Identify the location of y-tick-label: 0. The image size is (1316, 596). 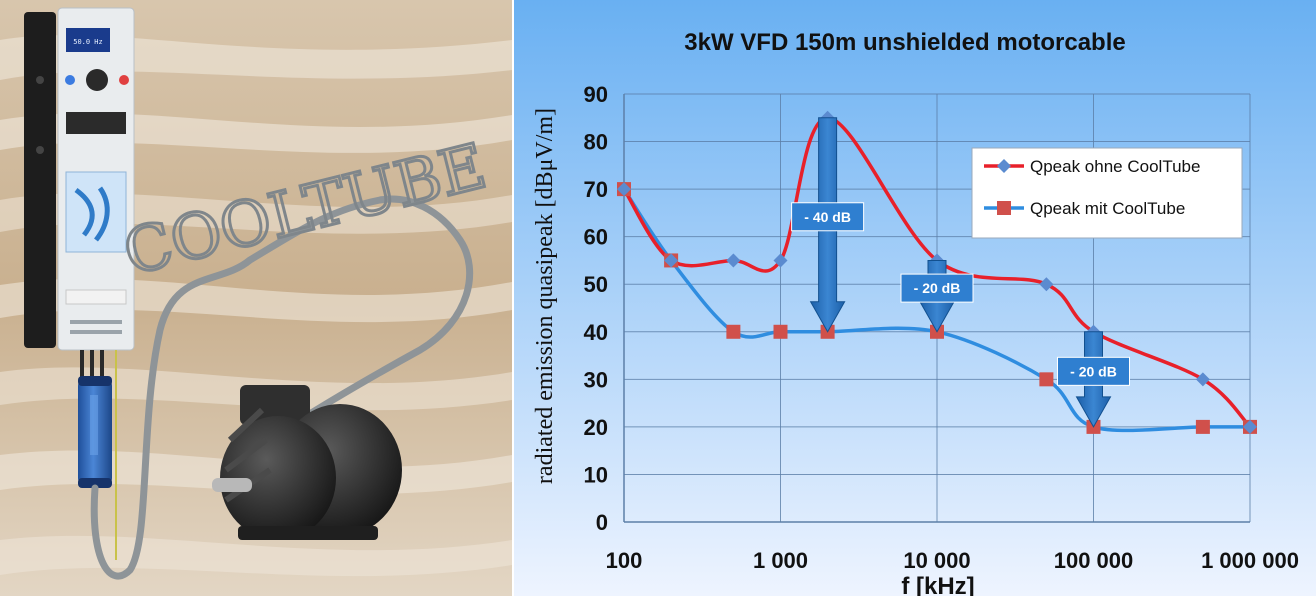
(602, 522).